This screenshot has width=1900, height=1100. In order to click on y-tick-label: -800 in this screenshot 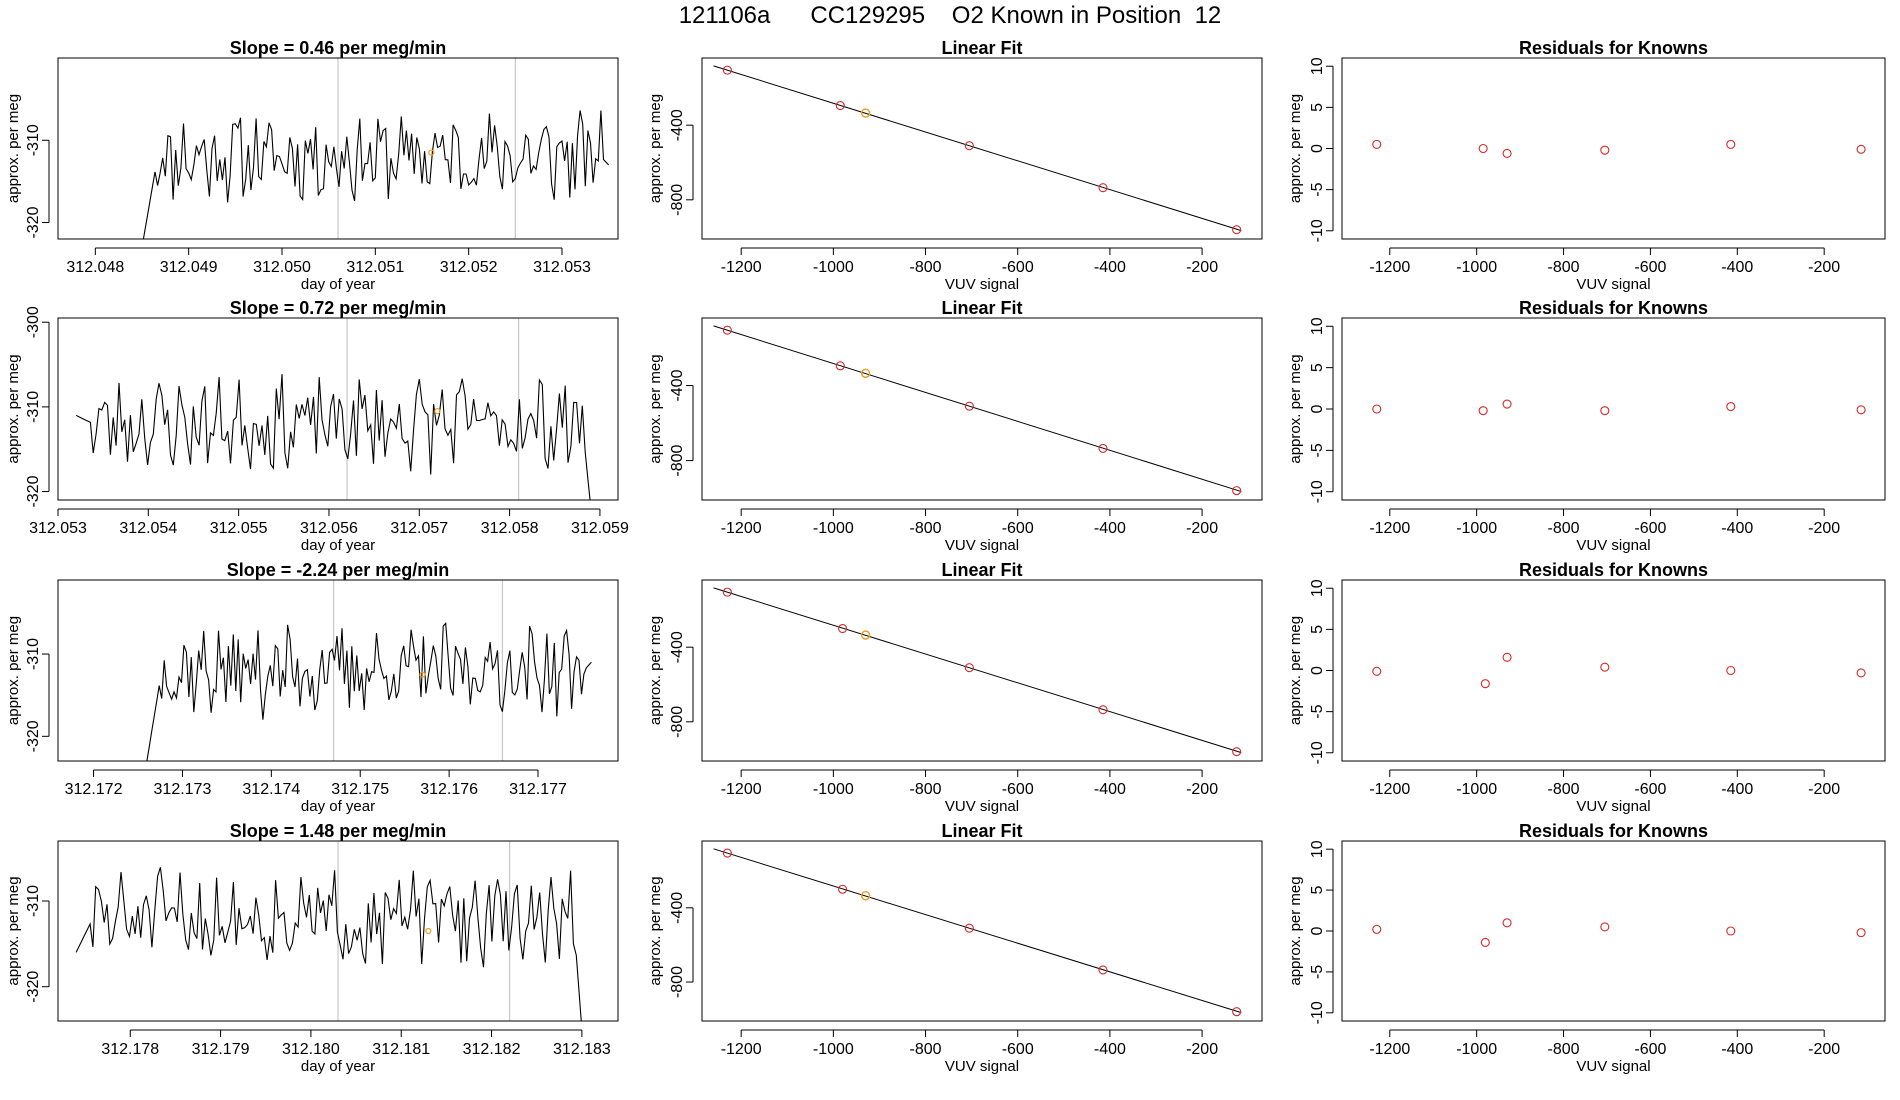, I will do `click(677, 200)`.